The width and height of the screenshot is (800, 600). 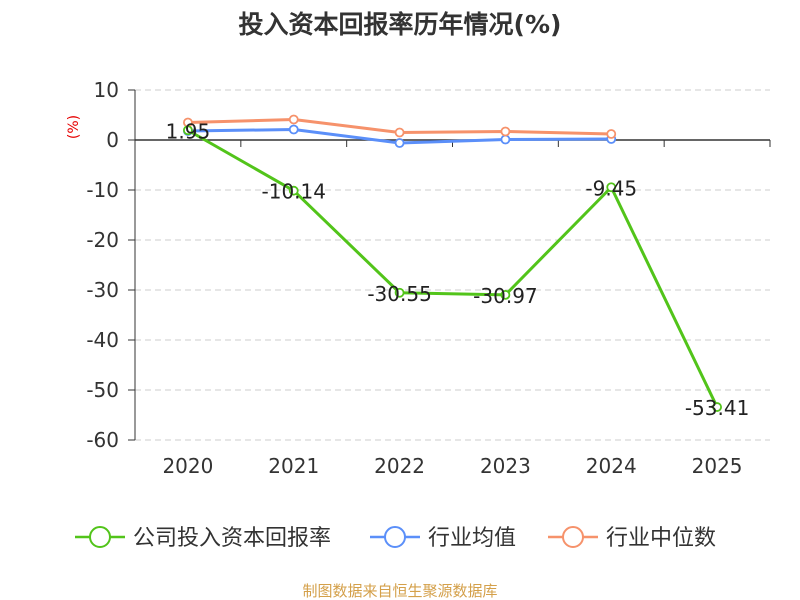 I want to click on data-label: -30.55, so click(x=399, y=294).